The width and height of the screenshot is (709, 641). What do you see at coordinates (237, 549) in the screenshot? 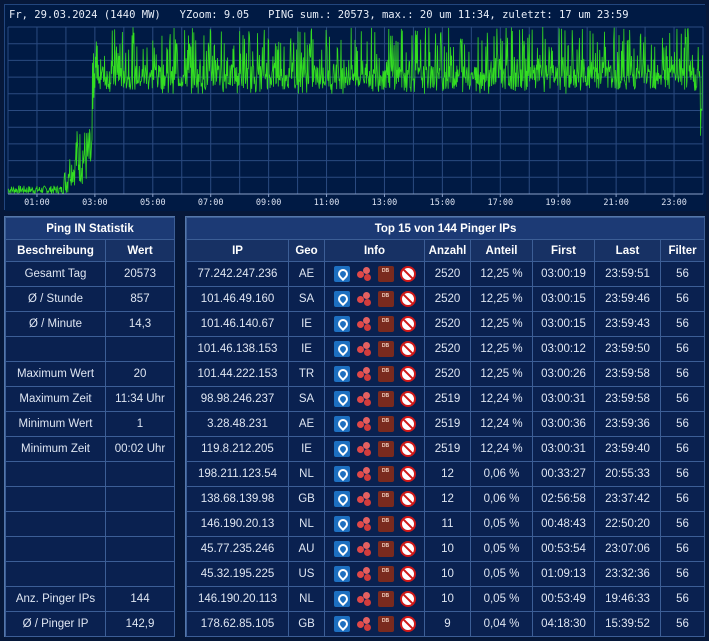
I see `ip-cell: 45.77.235.246` at bounding box center [237, 549].